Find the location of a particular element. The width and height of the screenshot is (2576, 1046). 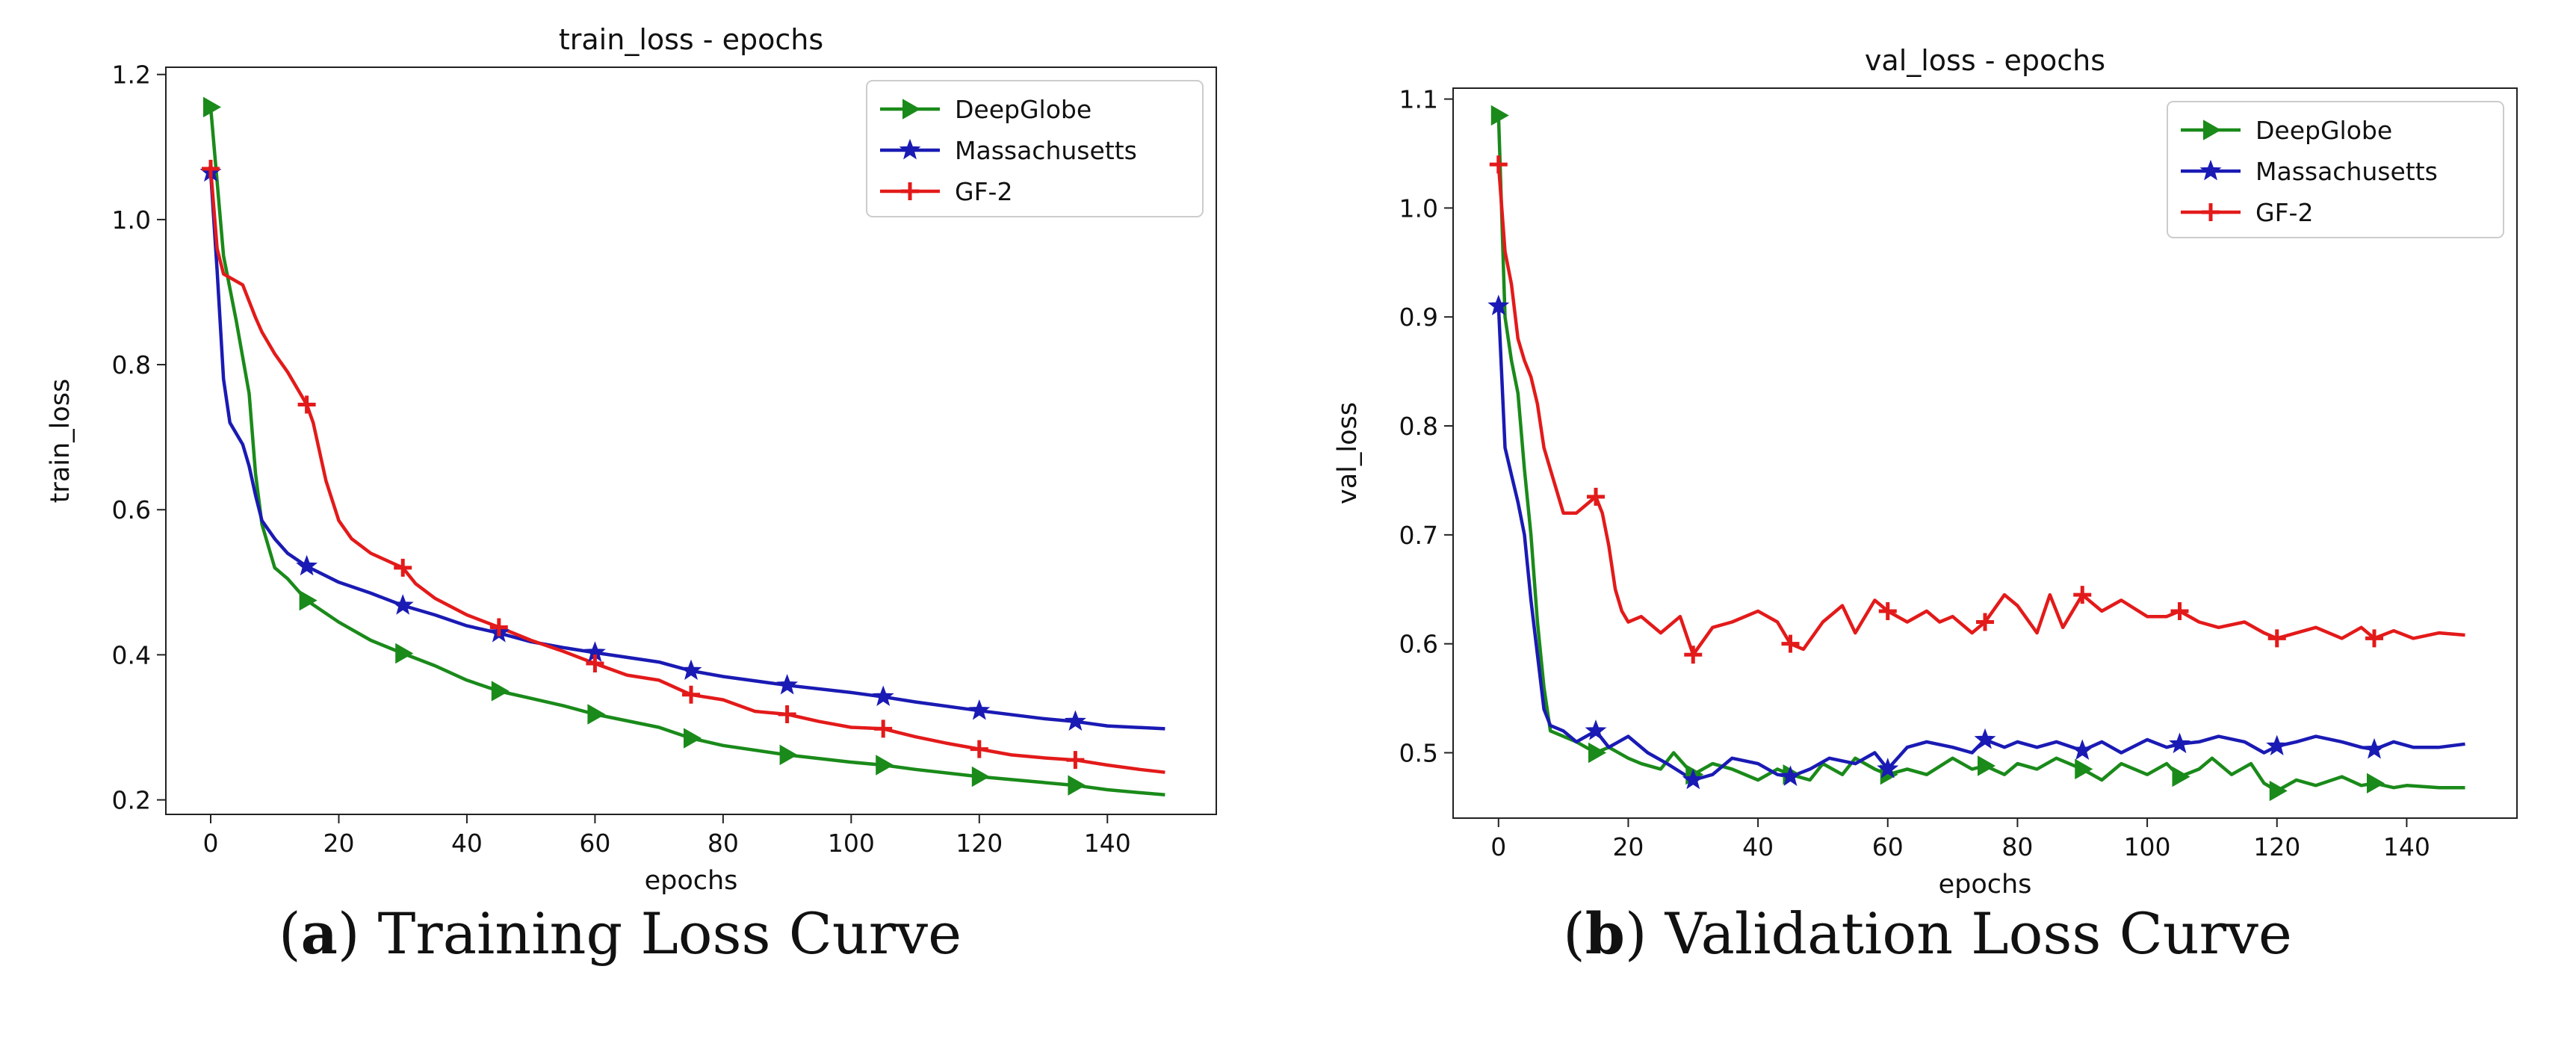

caption-text: ) Training Loss Curve is located at coordinates (649, 934).